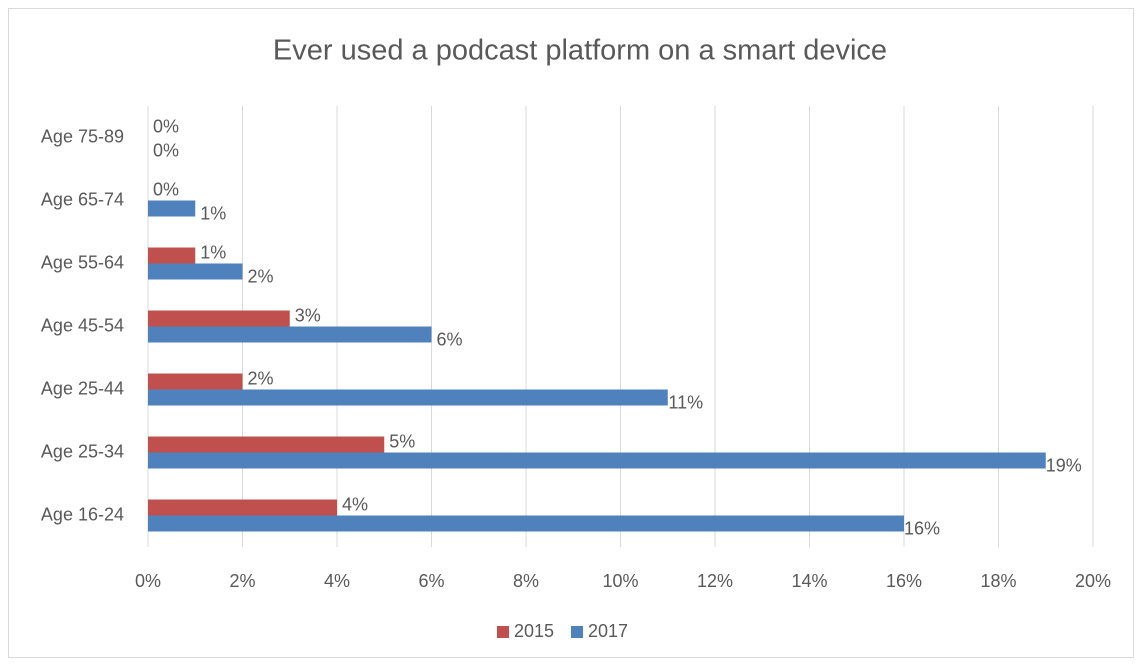  Describe the element at coordinates (809, 581) in the screenshot. I see `x-tick-label: 14%` at that location.